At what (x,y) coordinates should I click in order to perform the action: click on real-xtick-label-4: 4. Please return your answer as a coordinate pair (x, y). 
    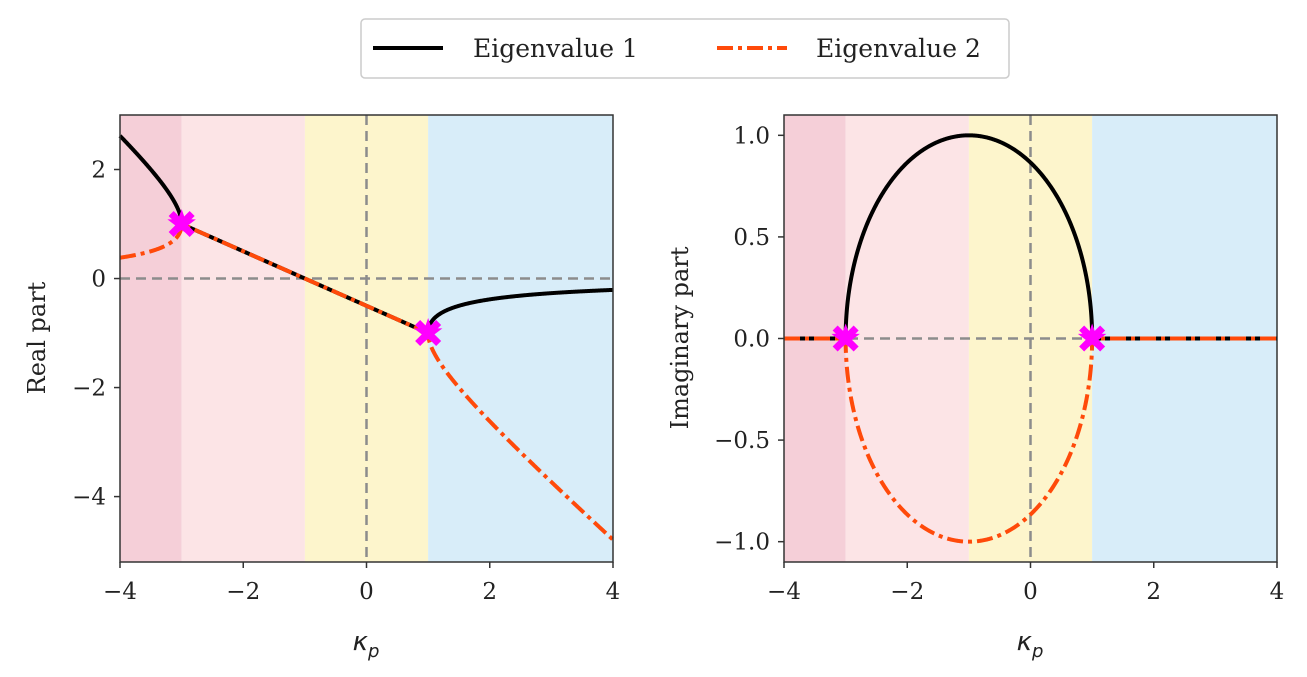
    Looking at the image, I should click on (613, 592).